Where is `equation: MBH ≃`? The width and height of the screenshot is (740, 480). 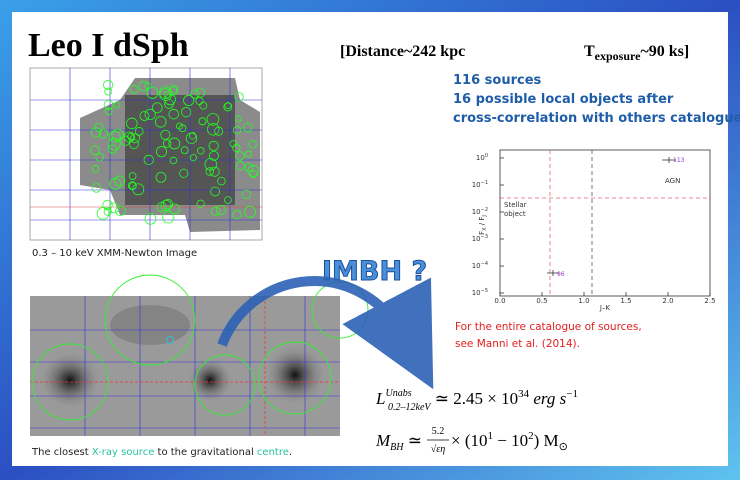
equation: MBH ≃ is located at coordinates (398, 442).